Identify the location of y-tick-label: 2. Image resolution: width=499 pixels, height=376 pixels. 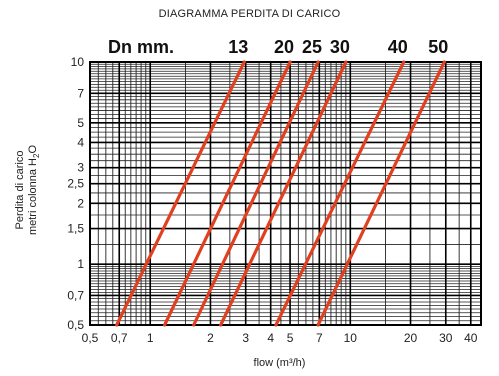
(80, 203).